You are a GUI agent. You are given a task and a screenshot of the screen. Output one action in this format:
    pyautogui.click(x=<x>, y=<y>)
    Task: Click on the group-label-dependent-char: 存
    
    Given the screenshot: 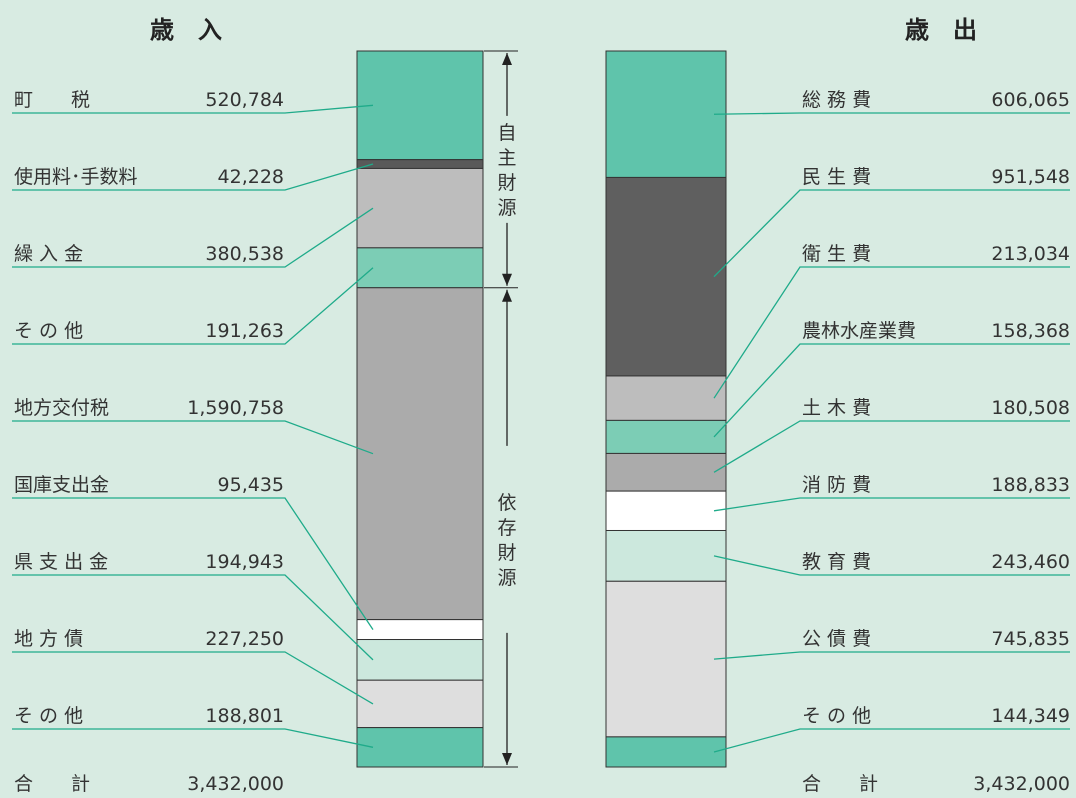 What is the action you would take?
    pyautogui.click(x=506, y=528)
    